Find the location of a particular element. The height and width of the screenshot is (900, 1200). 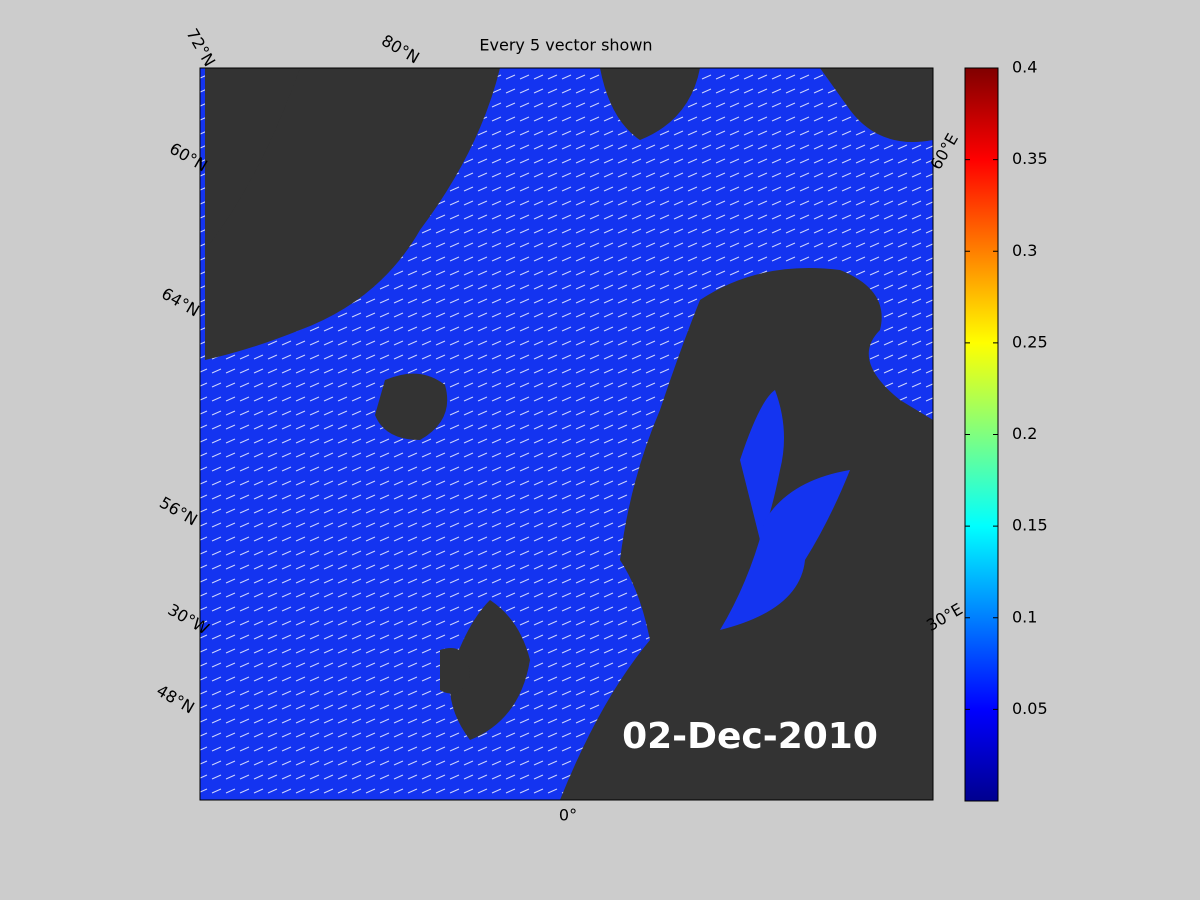

graticule-label: 80°N is located at coordinates (400, 49).